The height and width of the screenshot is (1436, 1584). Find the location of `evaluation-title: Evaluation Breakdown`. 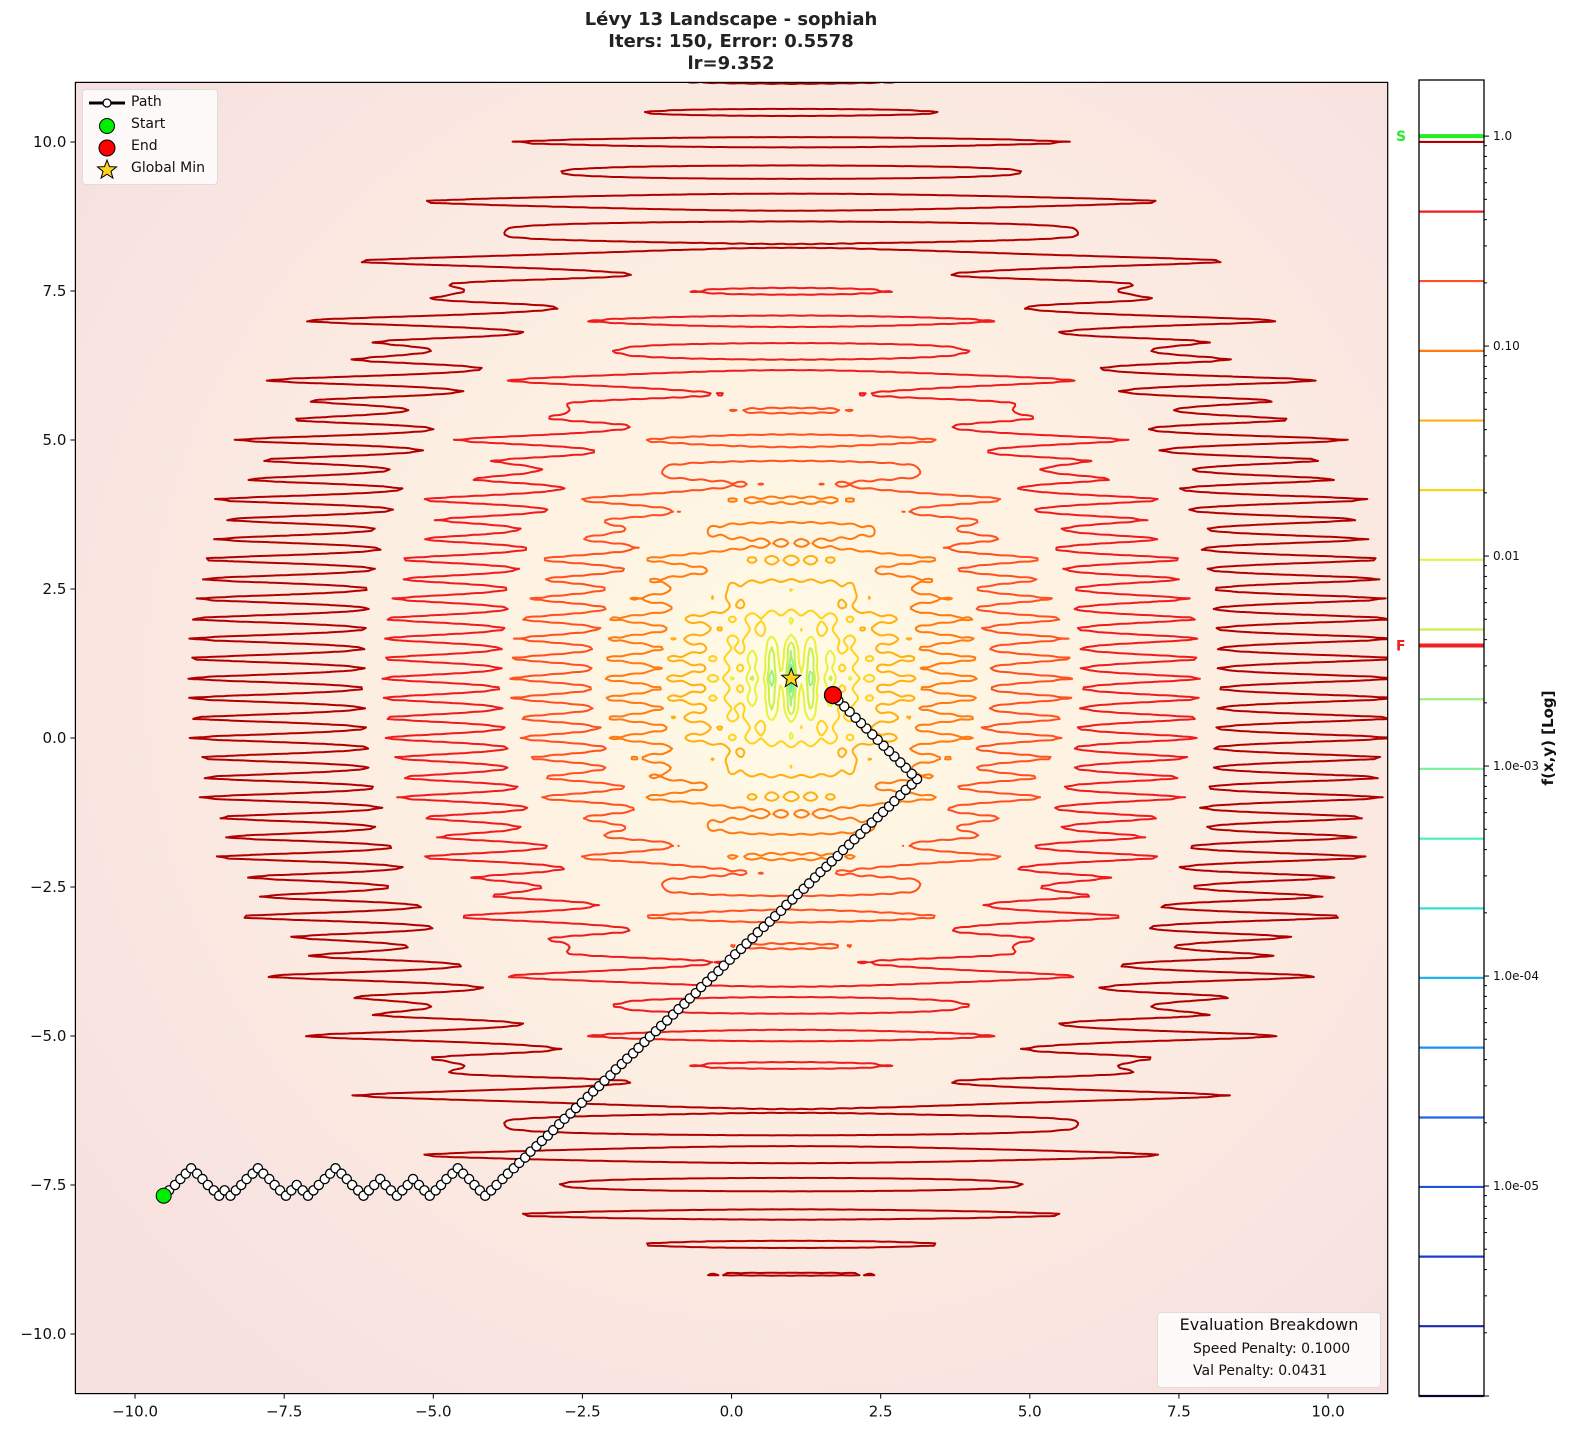

evaluation-title: Evaluation Breakdown is located at coordinates (1269, 1324).